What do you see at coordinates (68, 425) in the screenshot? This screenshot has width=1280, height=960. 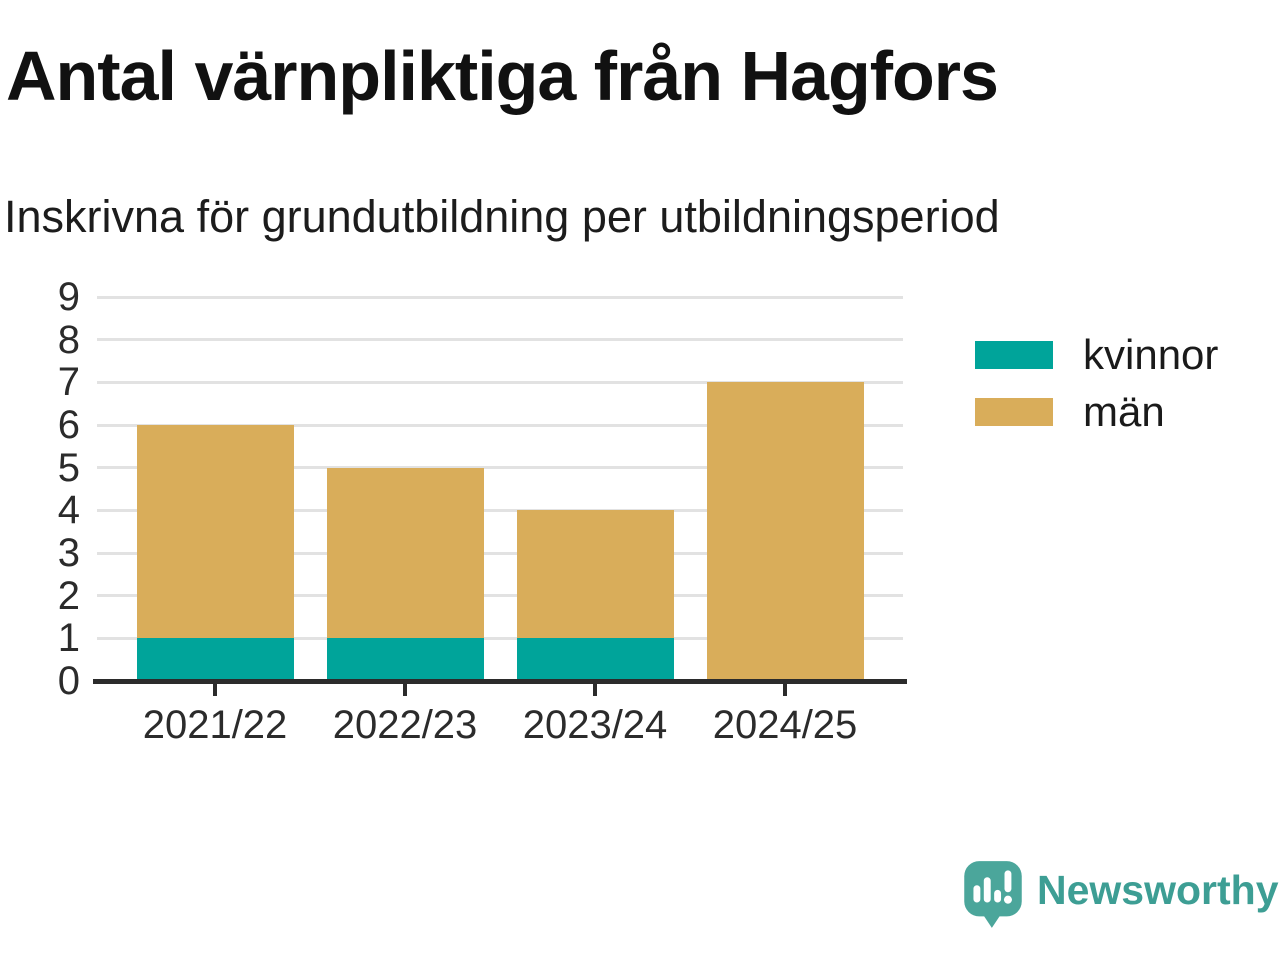 I see `y-axis-label: 6` at bounding box center [68, 425].